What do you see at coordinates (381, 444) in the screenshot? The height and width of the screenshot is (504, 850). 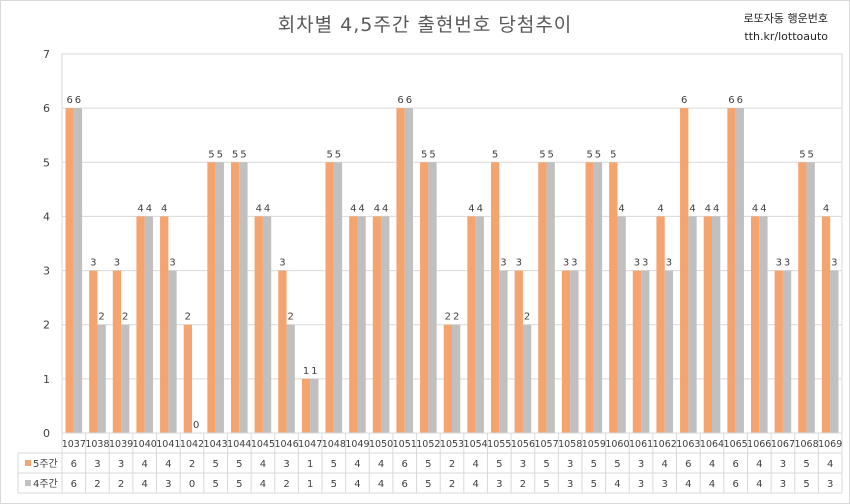 I see `x-tick-label: 1050` at bounding box center [381, 444].